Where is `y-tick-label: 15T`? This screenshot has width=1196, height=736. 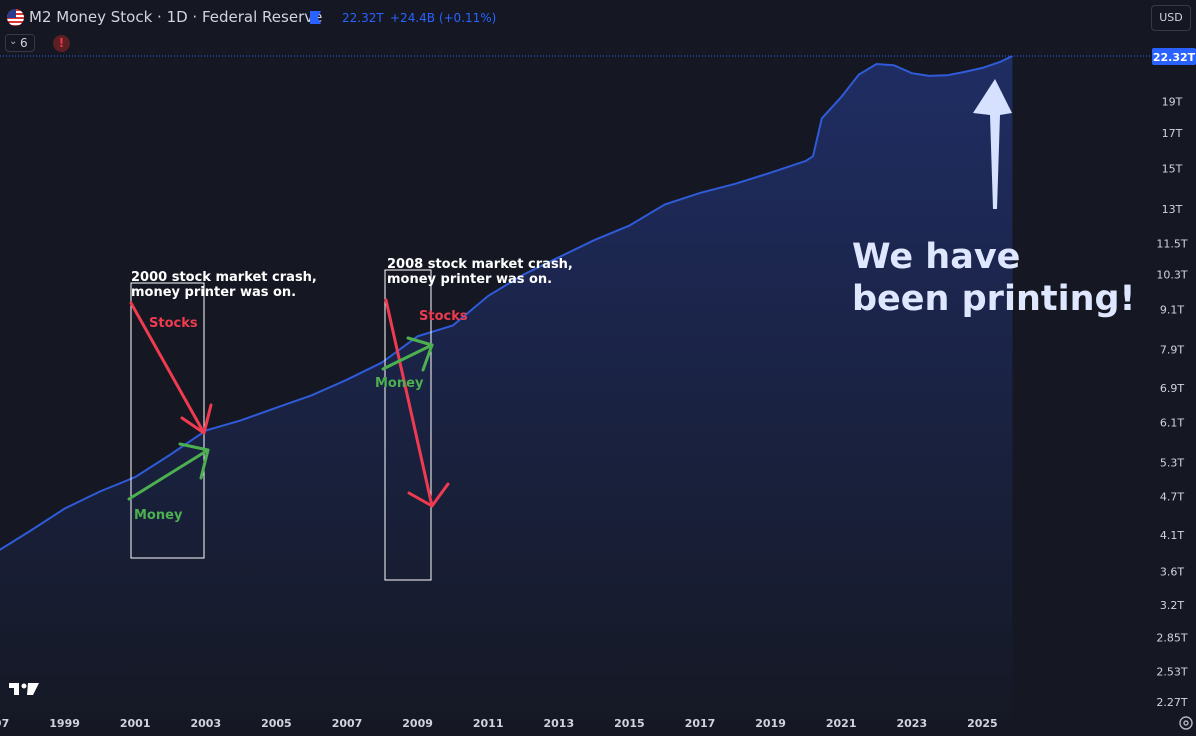
y-tick-label: 15T is located at coordinates (1172, 168).